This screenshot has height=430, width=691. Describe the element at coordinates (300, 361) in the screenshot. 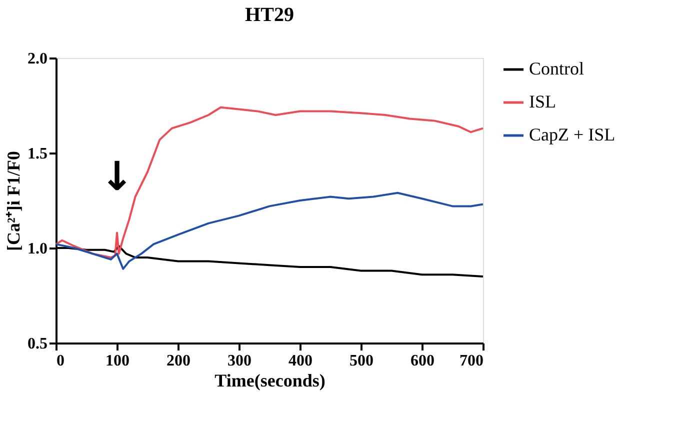

I see `x-tick-label: 400` at that location.